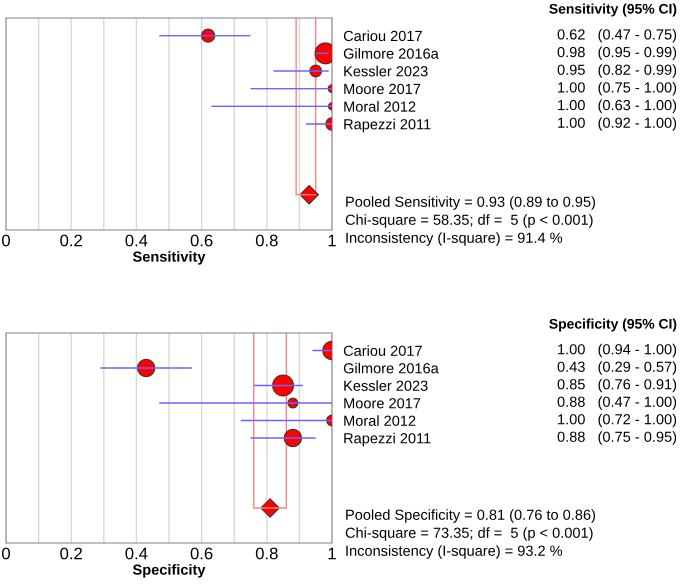 This screenshot has width=682, height=584. What do you see at coordinates (617, 53) in the screenshot?
I see `data-label: 0.98 (0.95 - 0.99)` at bounding box center [617, 53].